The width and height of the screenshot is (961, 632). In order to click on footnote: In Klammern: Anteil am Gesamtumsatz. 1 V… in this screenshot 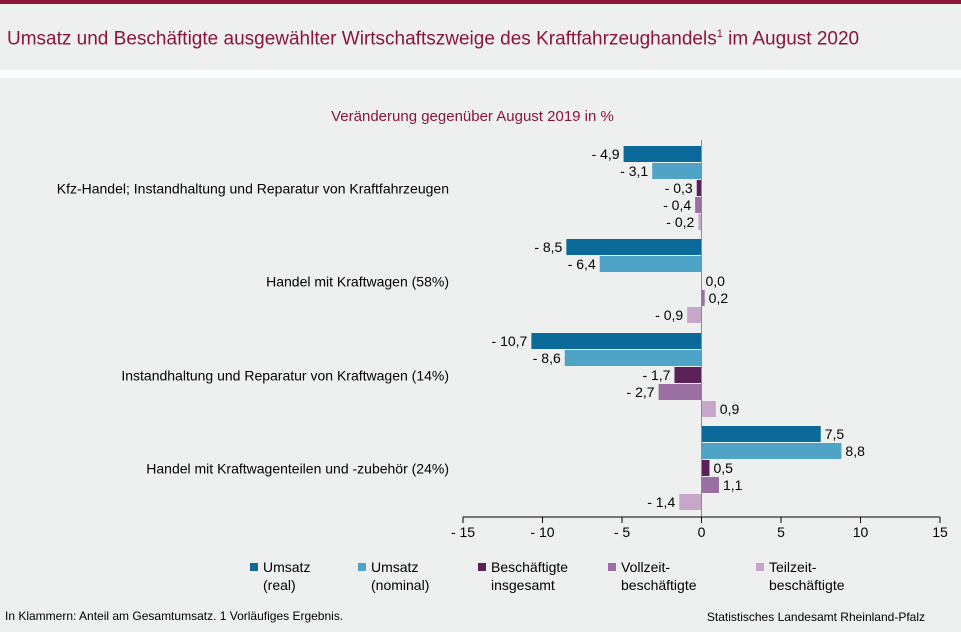, I will do `click(174, 616)`.